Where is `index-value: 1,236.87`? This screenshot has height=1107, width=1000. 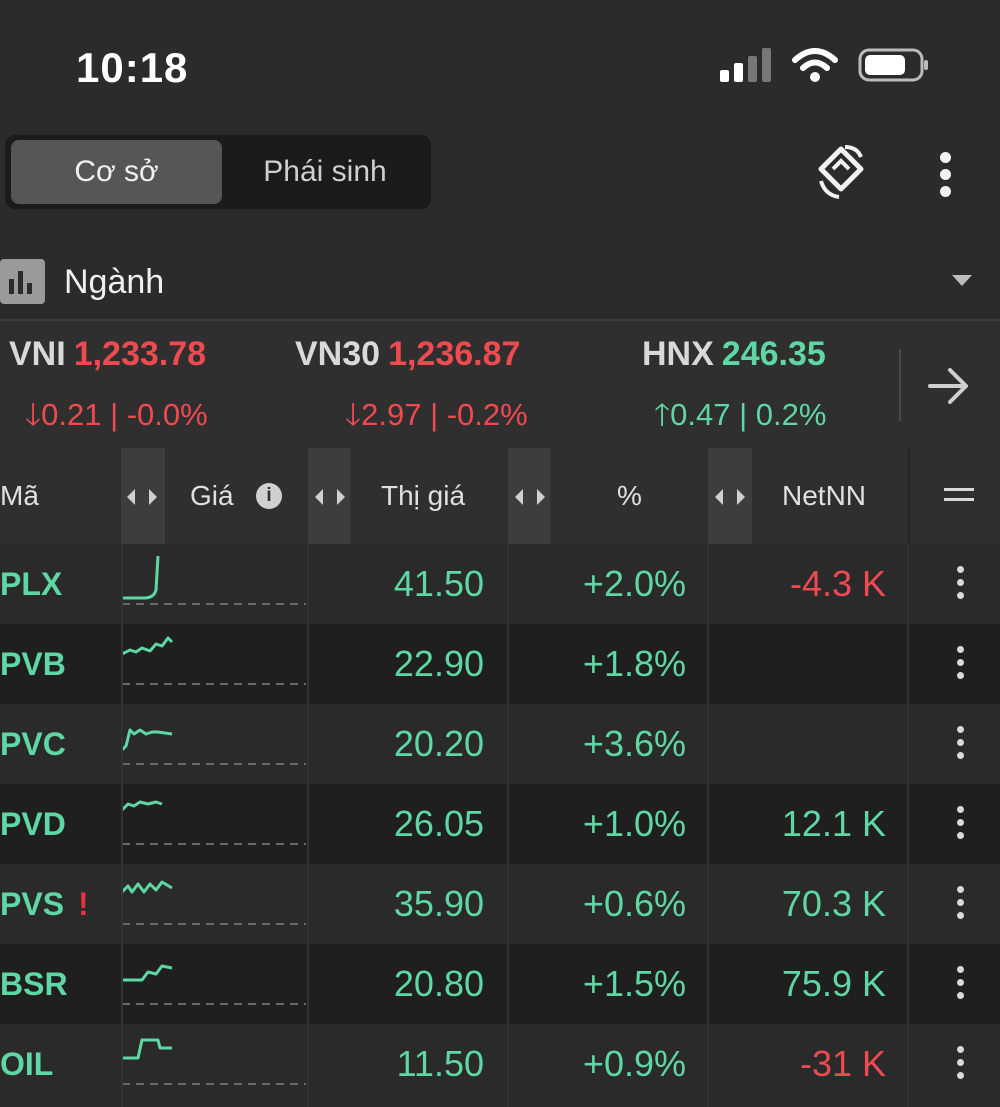 index-value: 1,236.87 is located at coordinates (454, 354).